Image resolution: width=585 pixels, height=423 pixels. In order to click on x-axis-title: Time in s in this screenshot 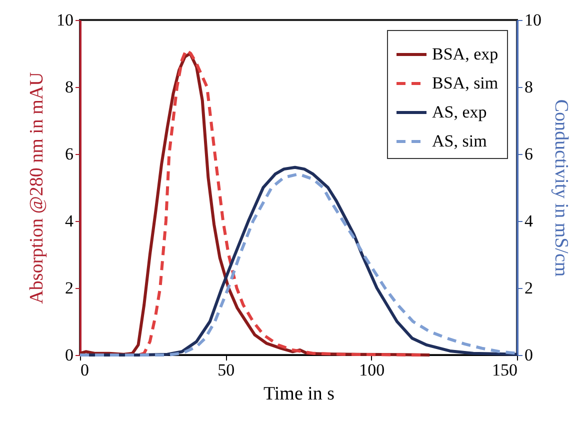, I will do `click(299, 394)`.